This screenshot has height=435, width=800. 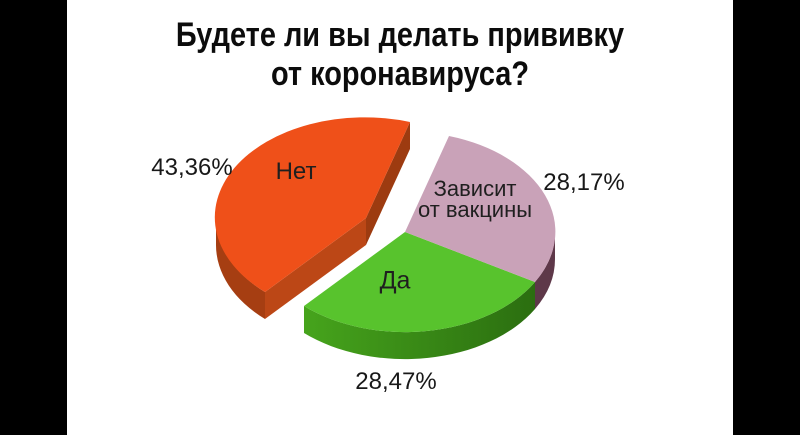 I want to click on pie-slice-depends-top, so click(x=480, y=209).